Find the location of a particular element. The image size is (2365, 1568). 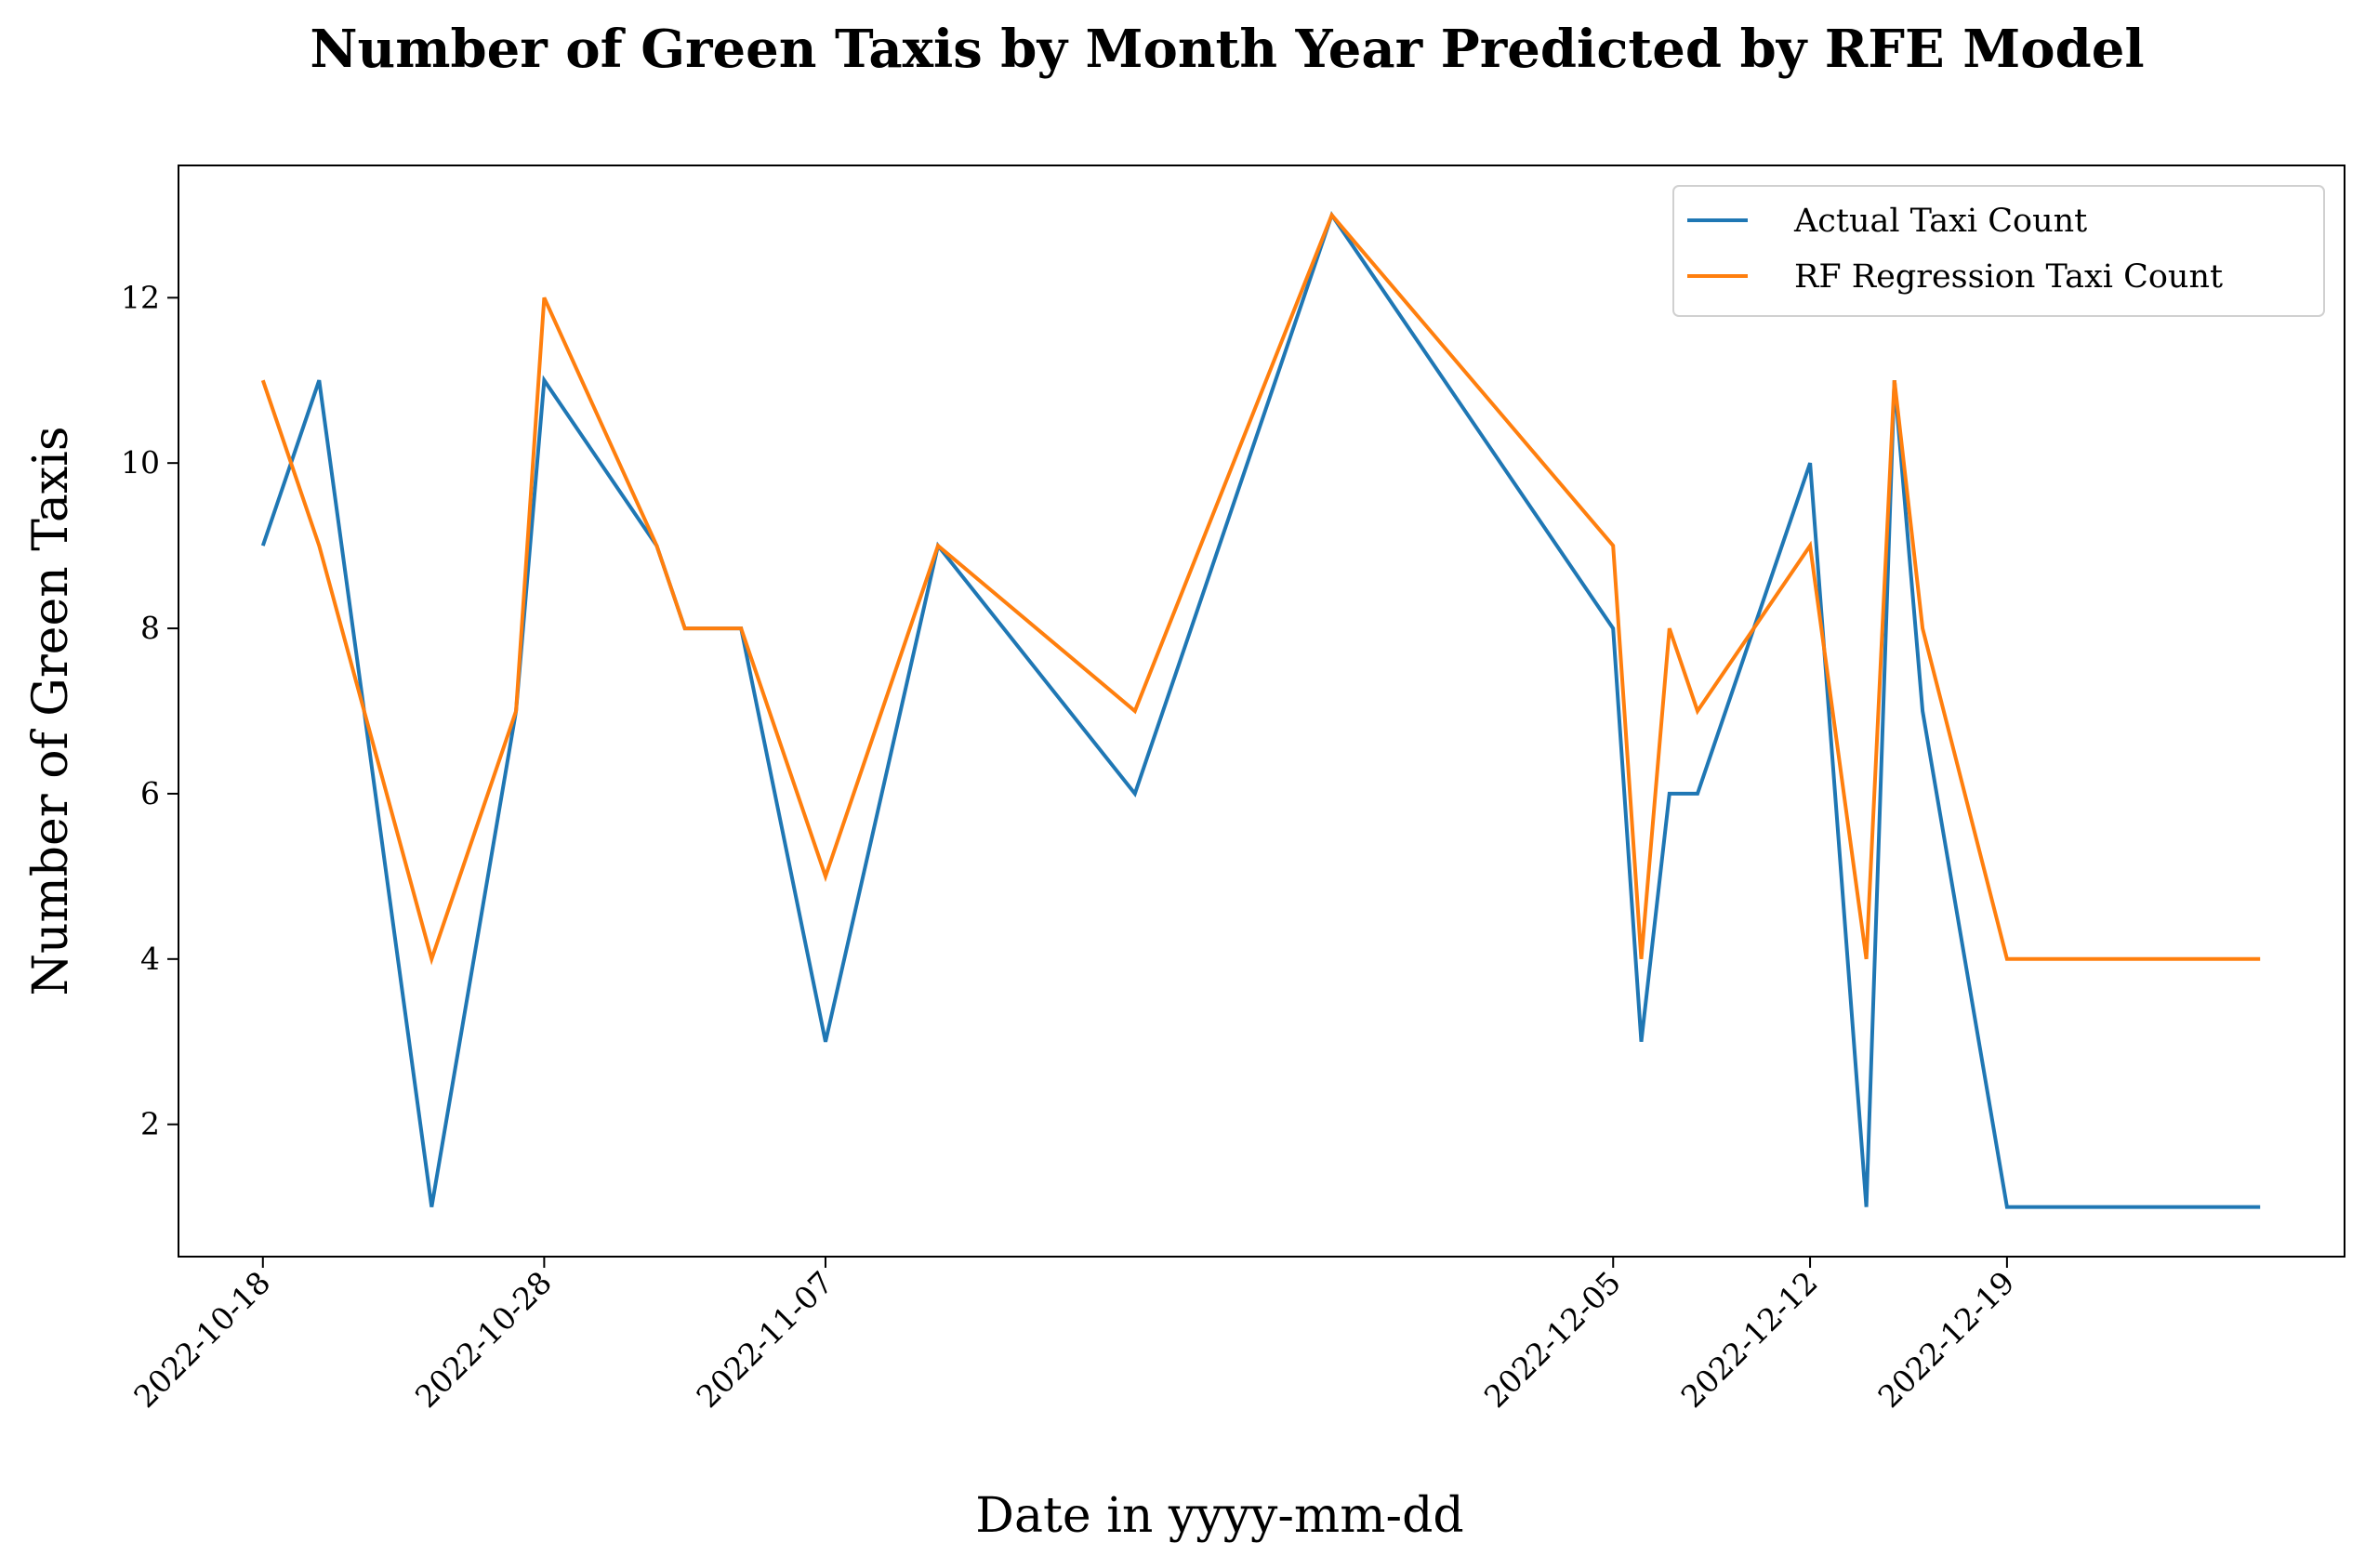

x-tick-label: 2022-11-07 is located at coordinates (765, 1340).